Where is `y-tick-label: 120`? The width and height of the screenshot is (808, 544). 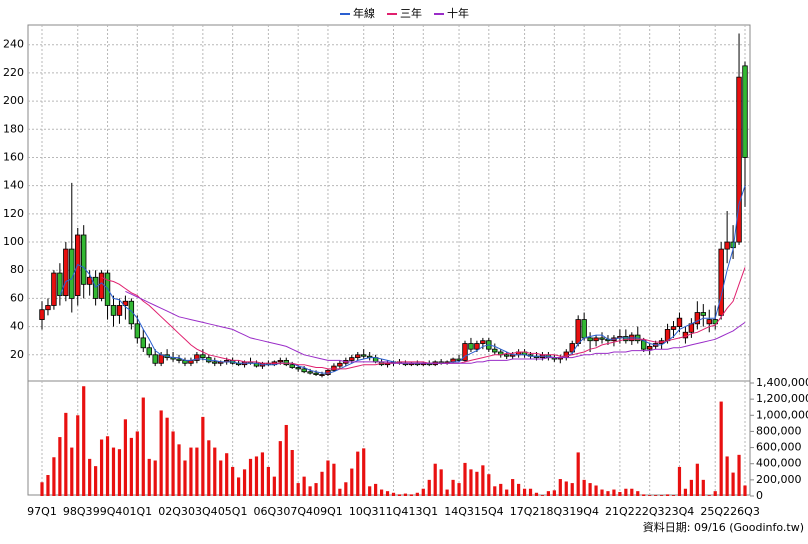
y-tick-label: 120 is located at coordinates (13, 213).